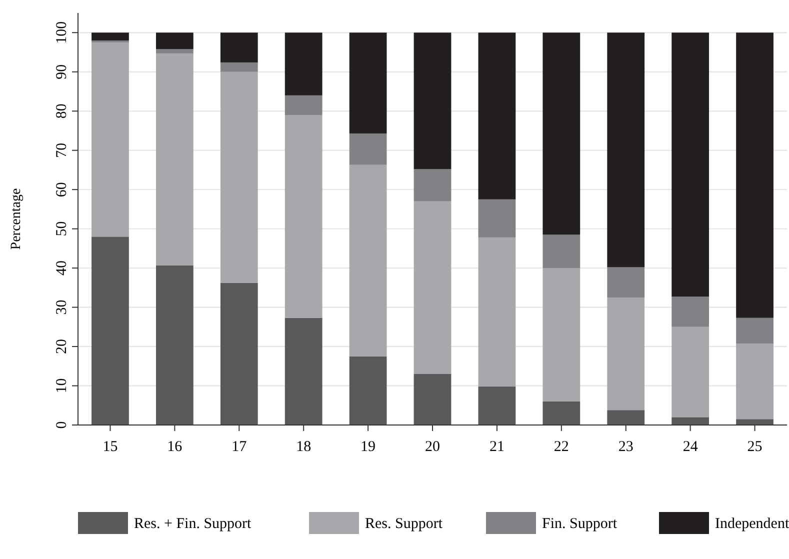 Image resolution: width=789 pixels, height=559 pixels. I want to click on x-tick-label: 22, so click(561, 447).